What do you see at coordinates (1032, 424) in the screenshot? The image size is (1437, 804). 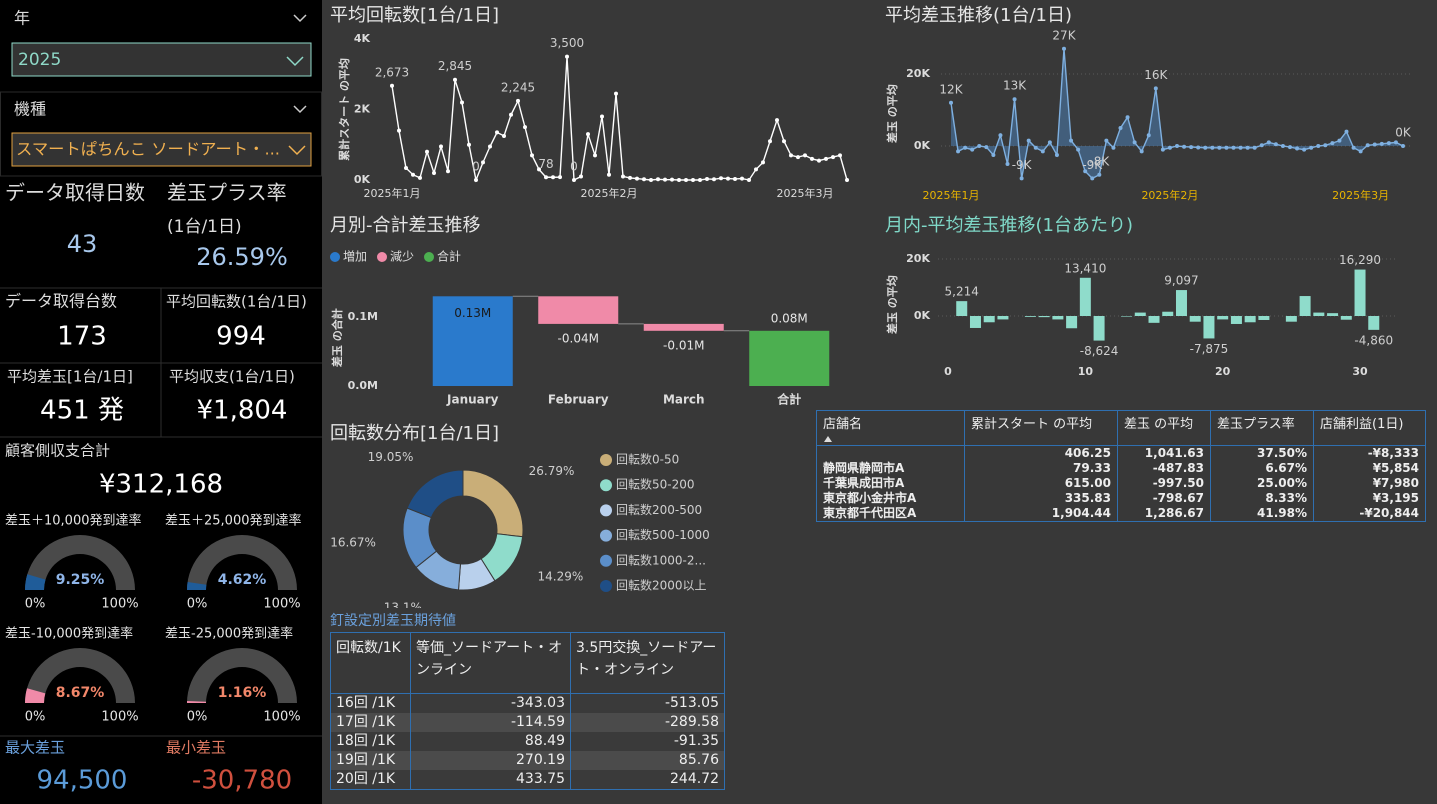 I see `header-text: 累計スタート の平均` at bounding box center [1032, 424].